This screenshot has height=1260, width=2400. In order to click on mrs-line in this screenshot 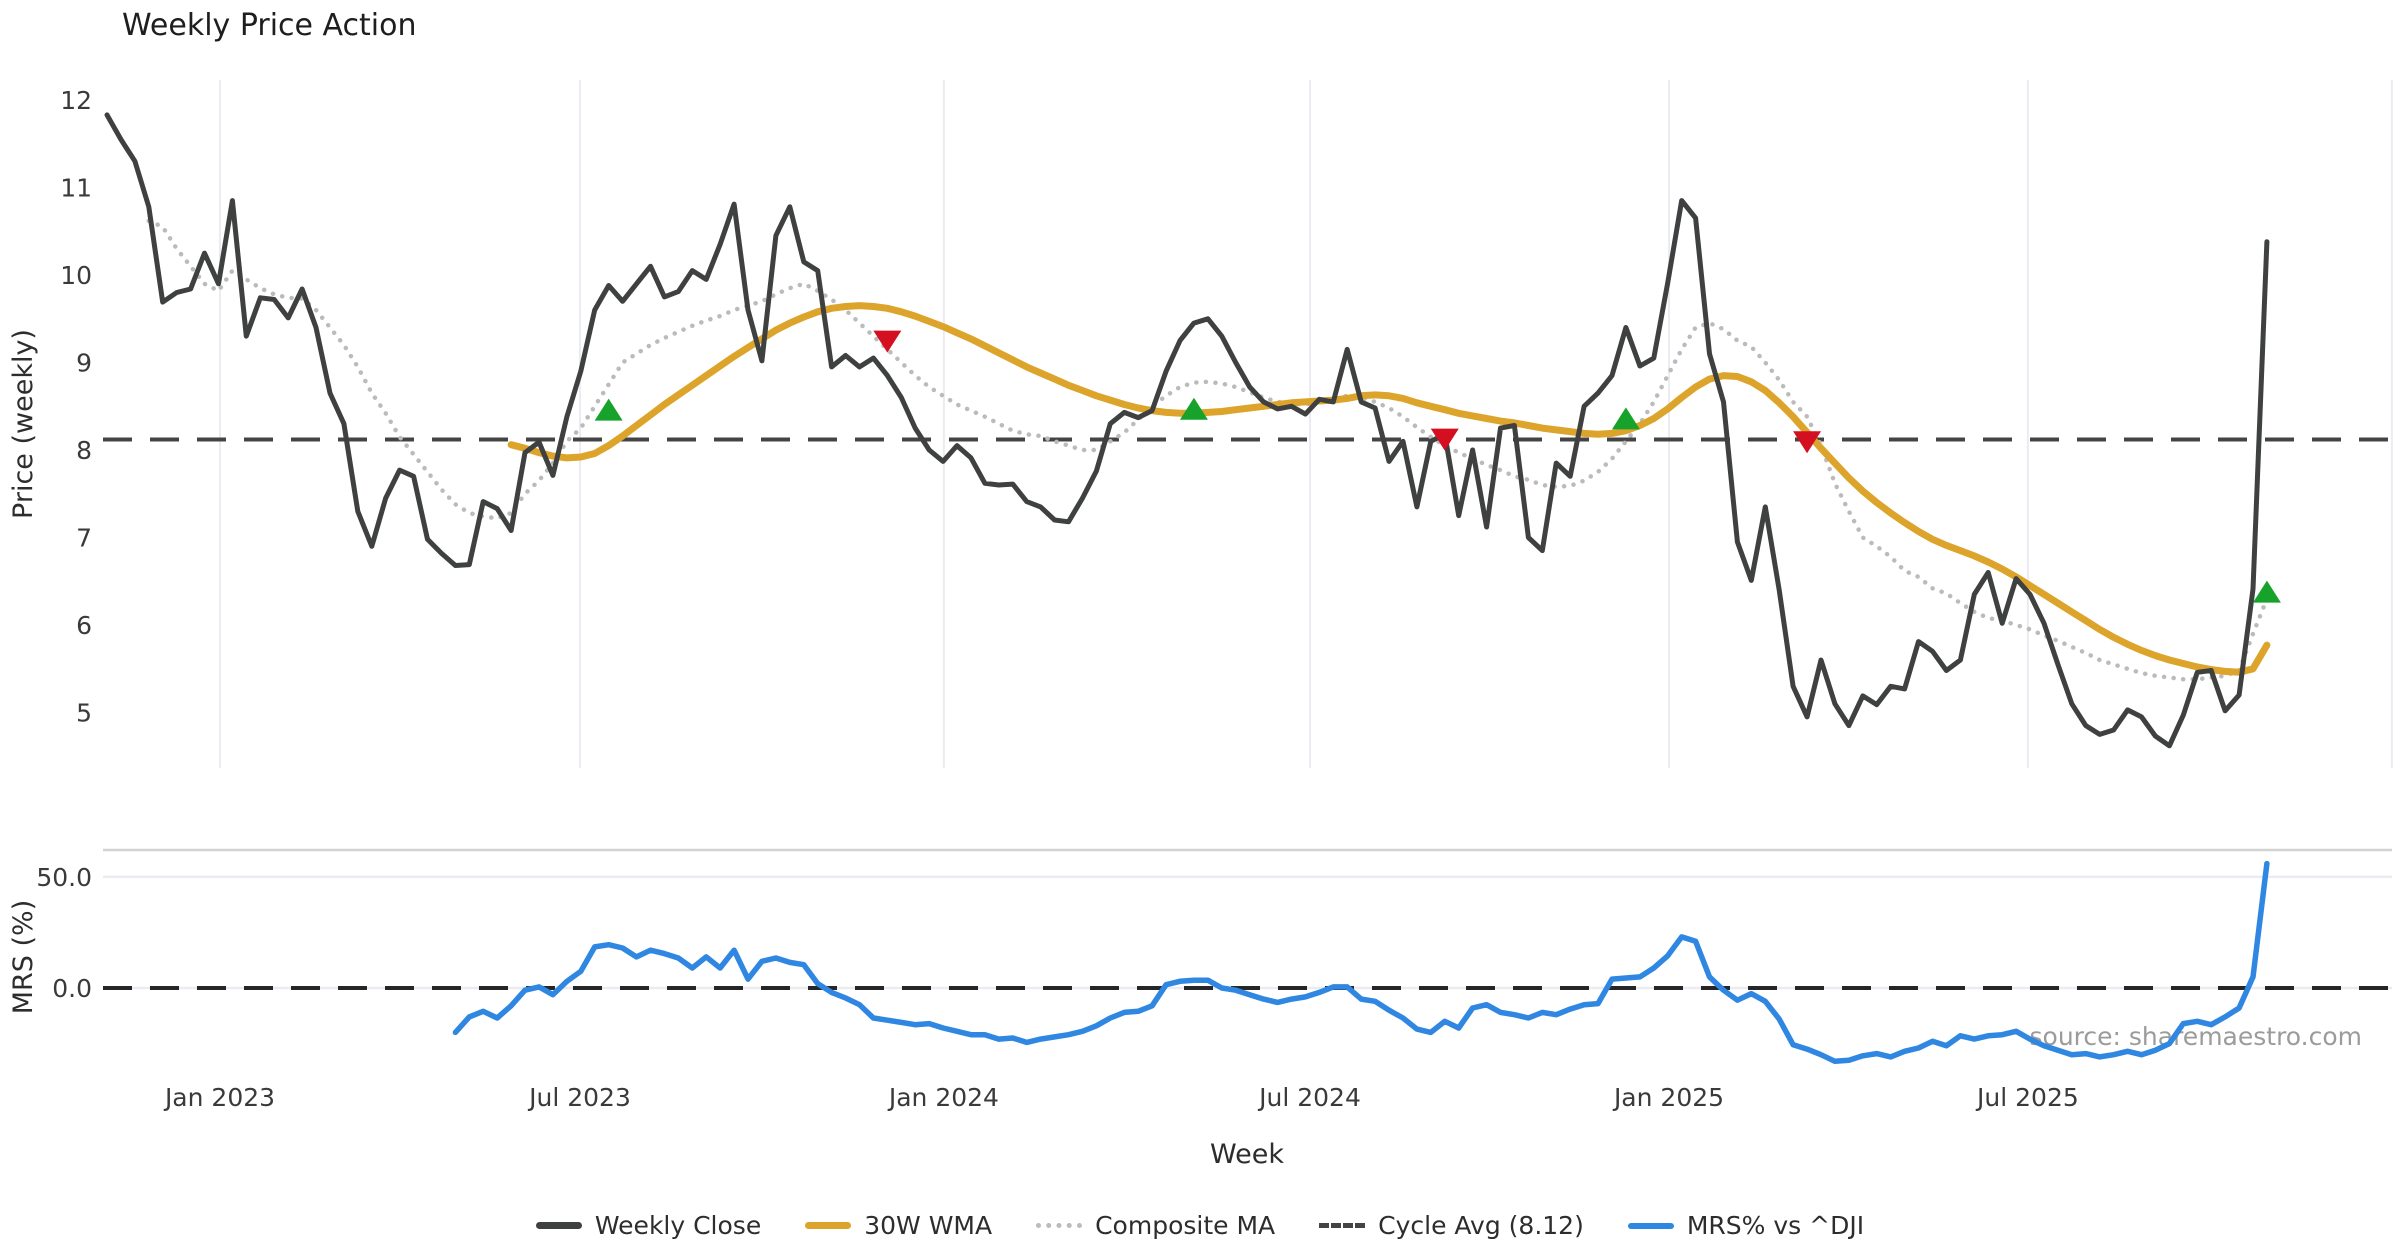, I will do `click(1361, 962)`.